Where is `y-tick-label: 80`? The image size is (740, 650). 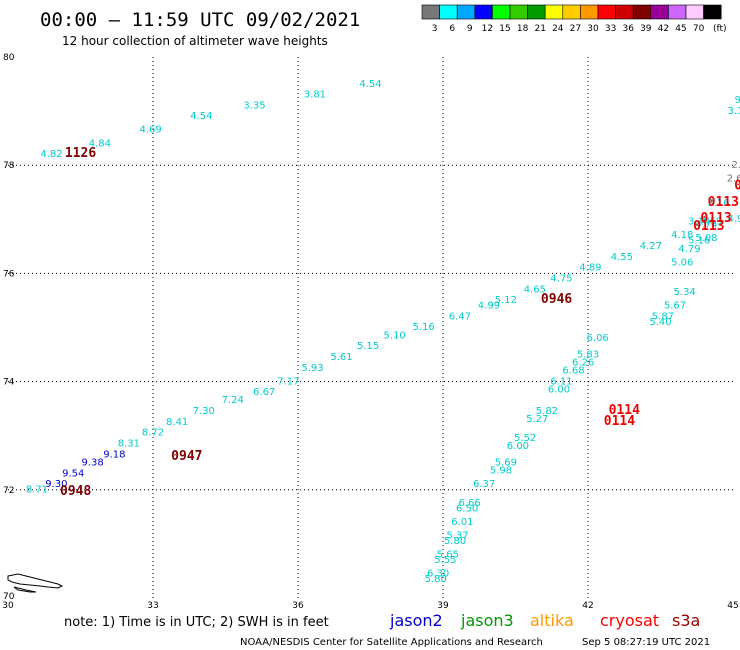
y-tick-label: 80 is located at coordinates (9, 58).